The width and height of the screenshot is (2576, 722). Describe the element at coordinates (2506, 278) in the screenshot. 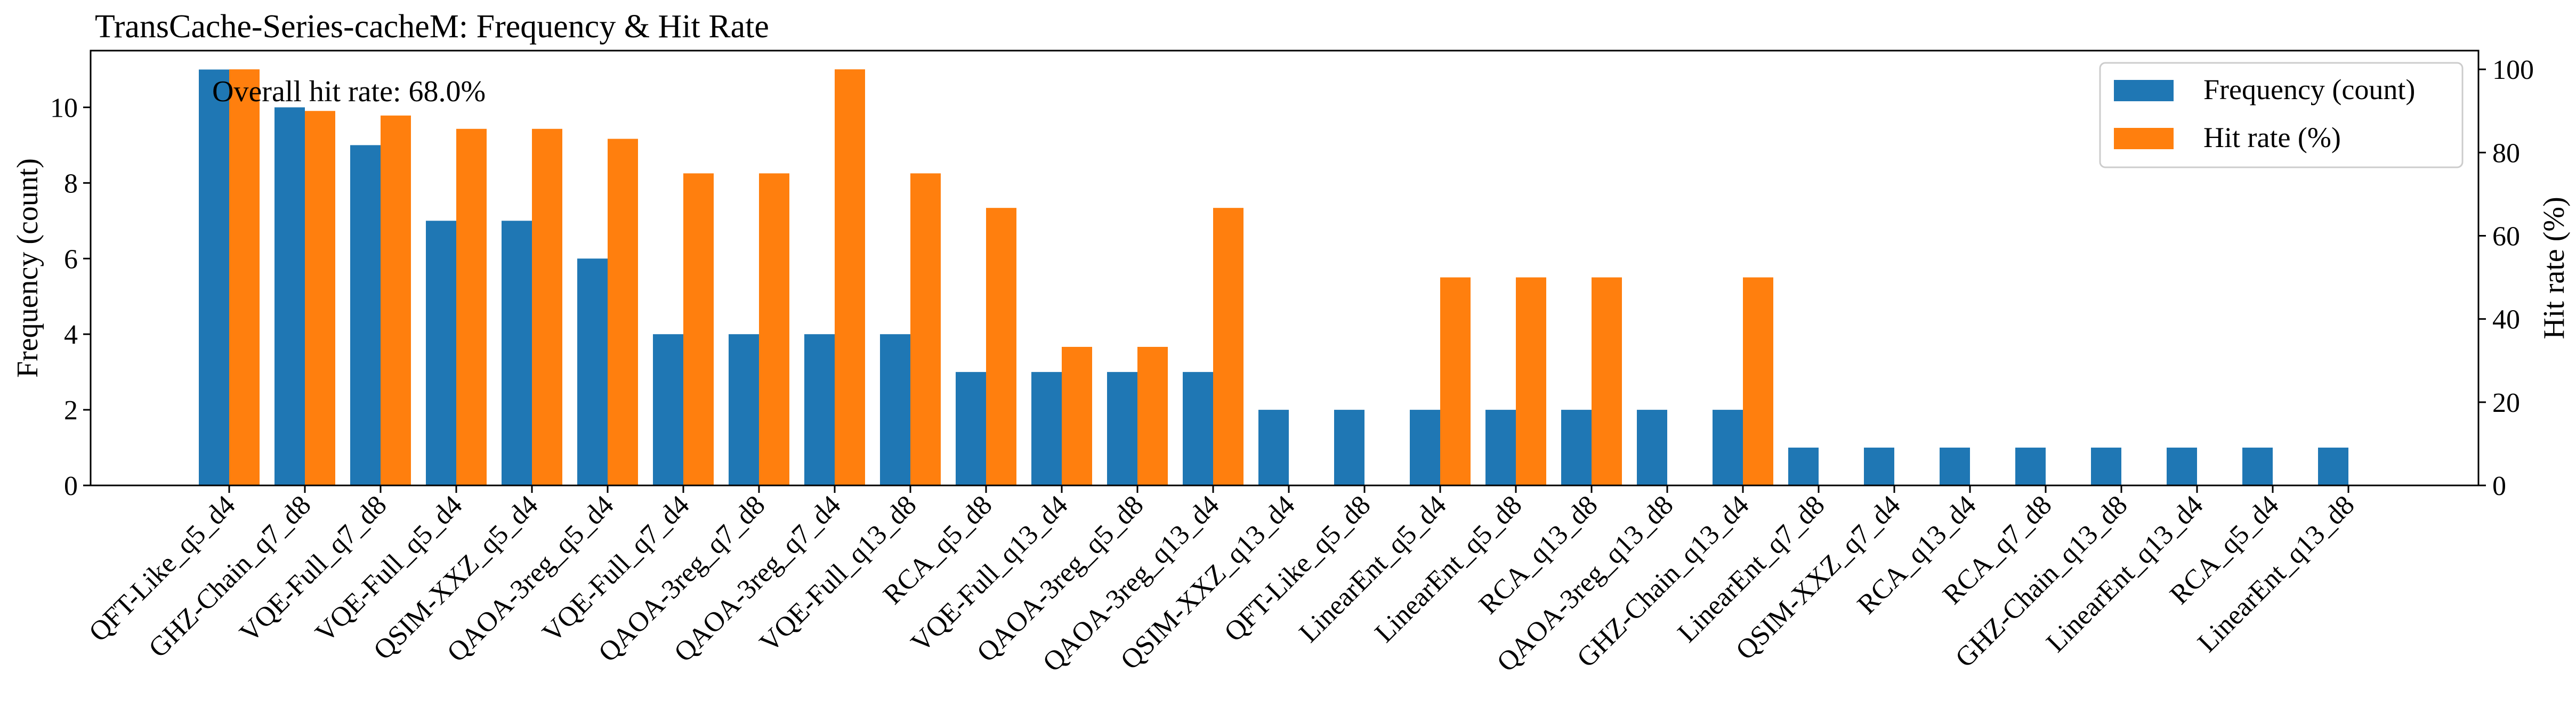

I see `y2-axis-ticks: 0 20 40 60 80 100` at that location.